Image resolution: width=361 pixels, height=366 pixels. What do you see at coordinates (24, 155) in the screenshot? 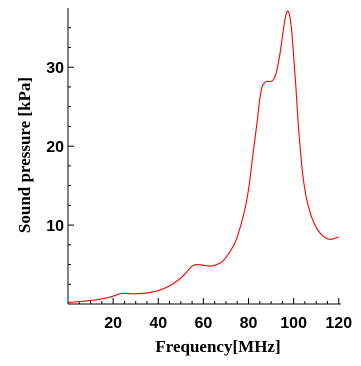
I see `y-axis-title: Sound pressure [kPa]` at bounding box center [24, 155].